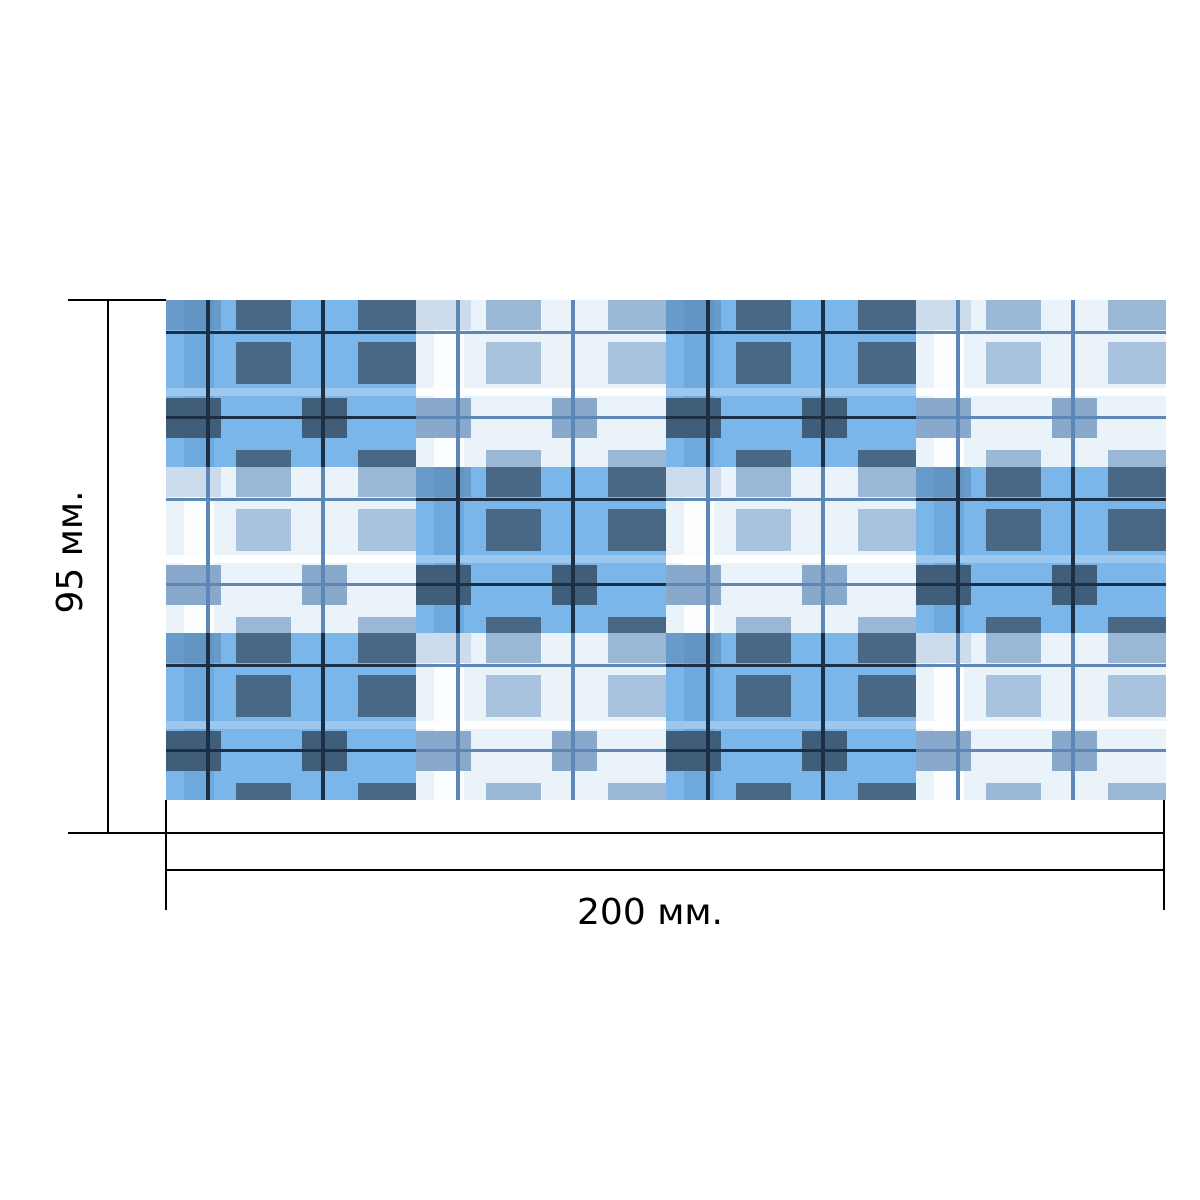 The width and height of the screenshot is (1200, 1200). I want to click on height-label: 95 мм., so click(70, 551).